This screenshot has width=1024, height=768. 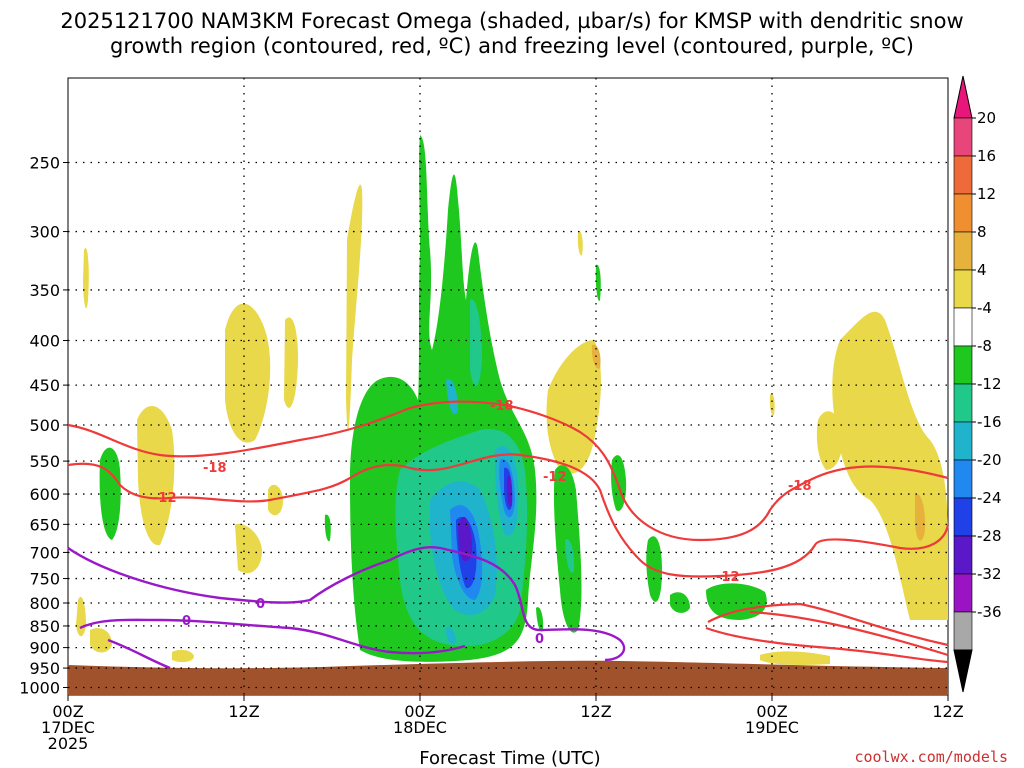 What do you see at coordinates (44, 385) in the screenshot?
I see `y-tick-label: 450` at bounding box center [44, 385].